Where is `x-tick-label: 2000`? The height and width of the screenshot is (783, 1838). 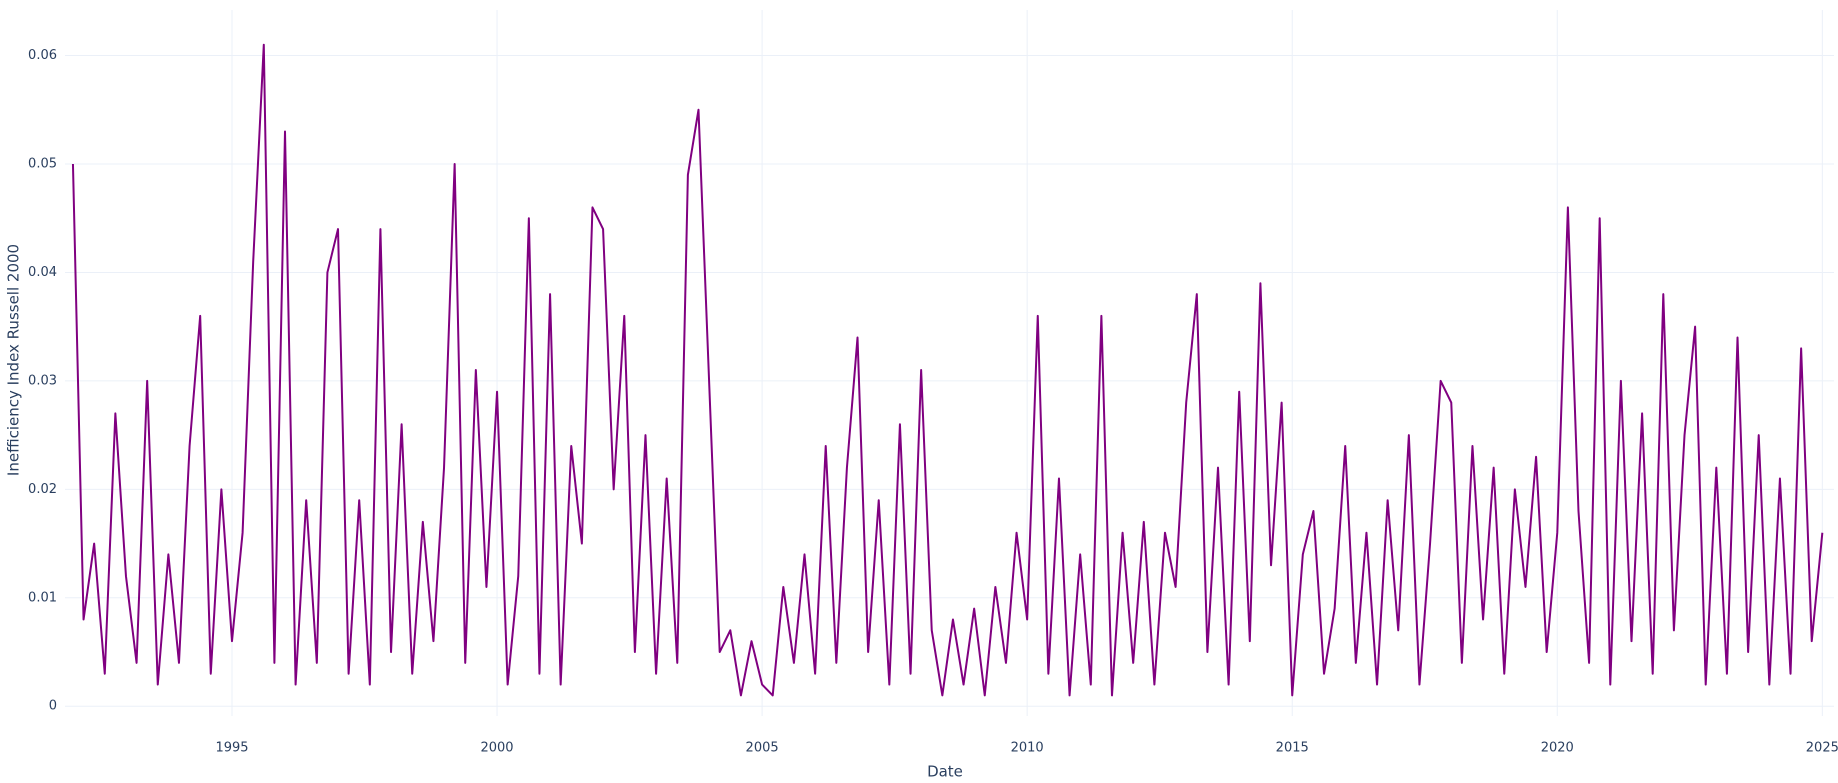 x-tick-label: 2000 is located at coordinates (496, 748).